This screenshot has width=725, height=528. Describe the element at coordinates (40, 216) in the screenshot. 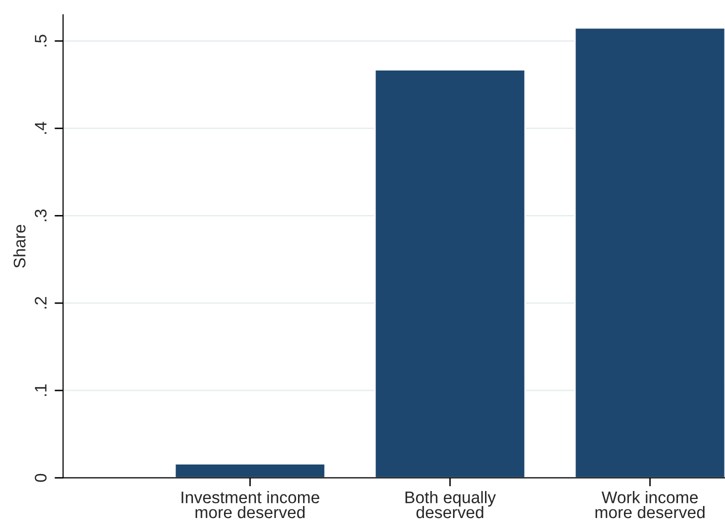

I see `y-tick-label: .3` at that location.